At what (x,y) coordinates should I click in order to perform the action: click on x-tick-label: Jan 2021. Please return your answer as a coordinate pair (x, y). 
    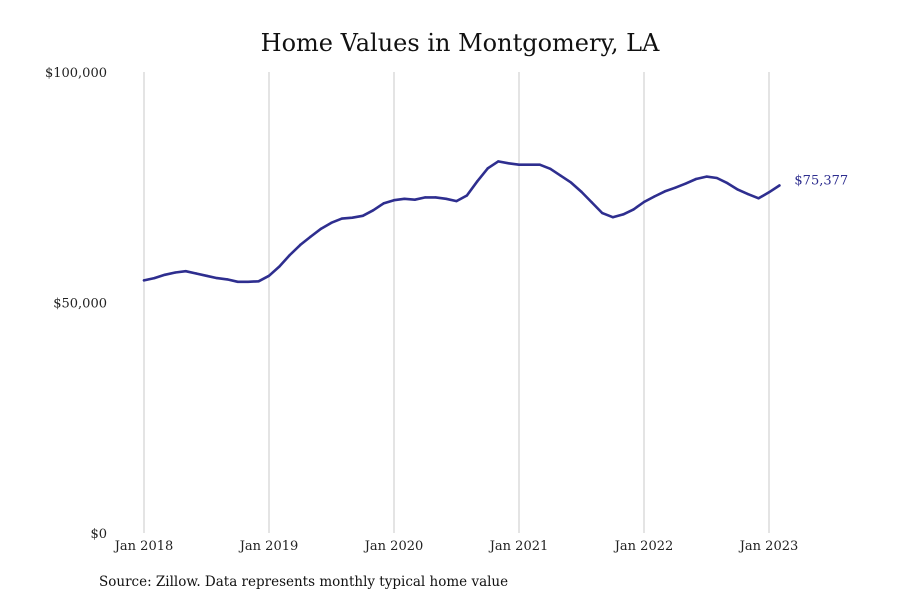
    Looking at the image, I should click on (518, 546).